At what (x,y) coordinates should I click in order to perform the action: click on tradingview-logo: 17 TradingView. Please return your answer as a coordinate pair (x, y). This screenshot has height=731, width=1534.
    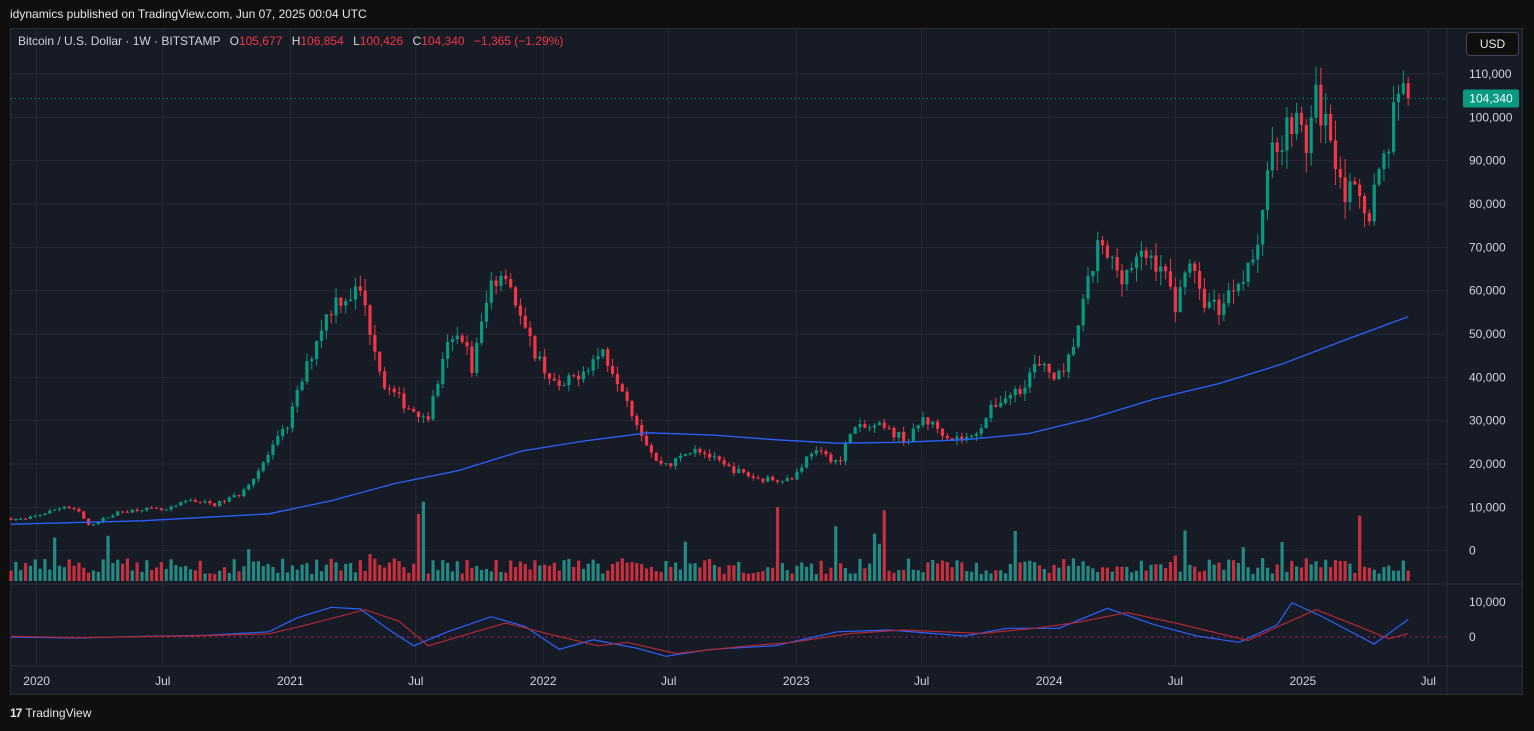
    Looking at the image, I should click on (50, 713).